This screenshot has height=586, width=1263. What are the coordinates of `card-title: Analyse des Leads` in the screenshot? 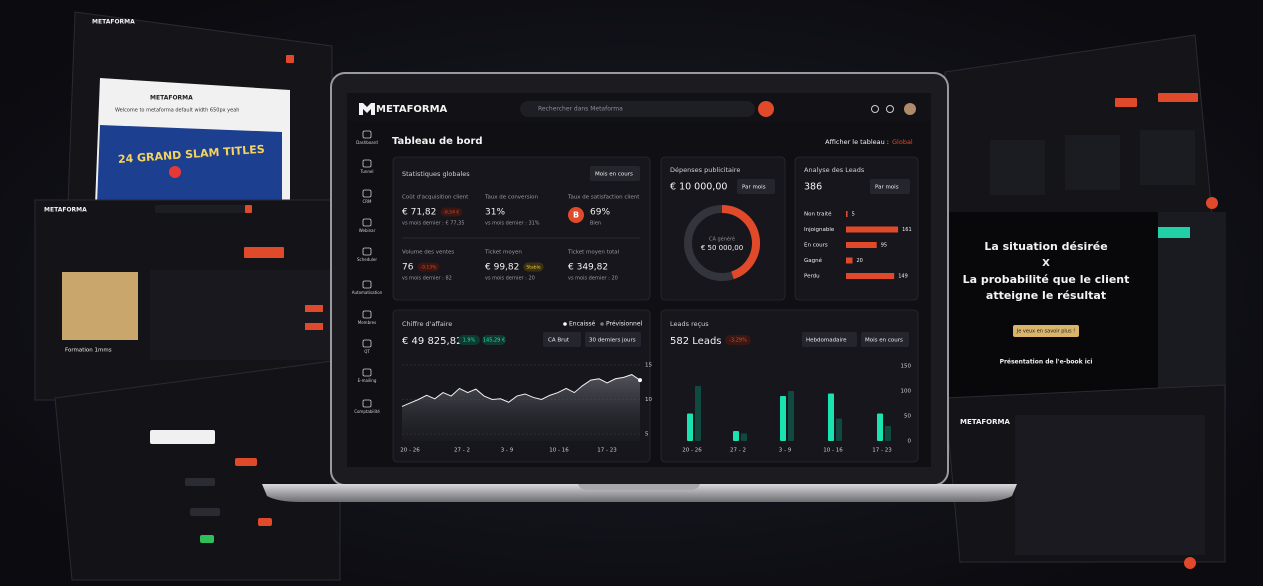 It's located at (834, 170).